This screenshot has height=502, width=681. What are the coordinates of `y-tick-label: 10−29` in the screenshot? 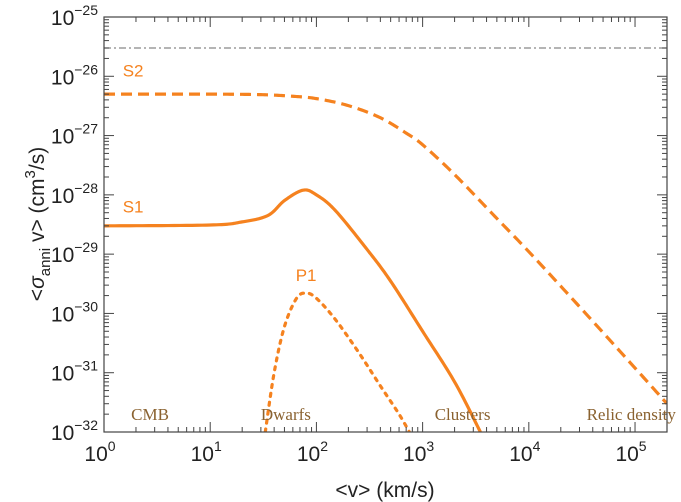 It's located at (74, 253).